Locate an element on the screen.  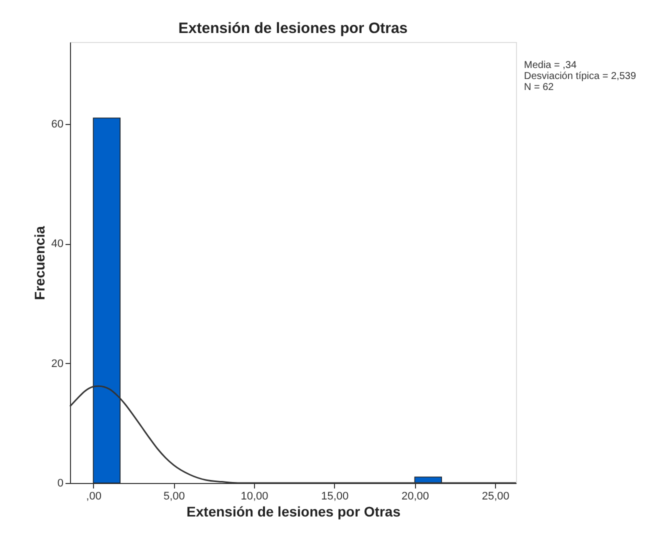
text: N = 62 is located at coordinates (539, 87).